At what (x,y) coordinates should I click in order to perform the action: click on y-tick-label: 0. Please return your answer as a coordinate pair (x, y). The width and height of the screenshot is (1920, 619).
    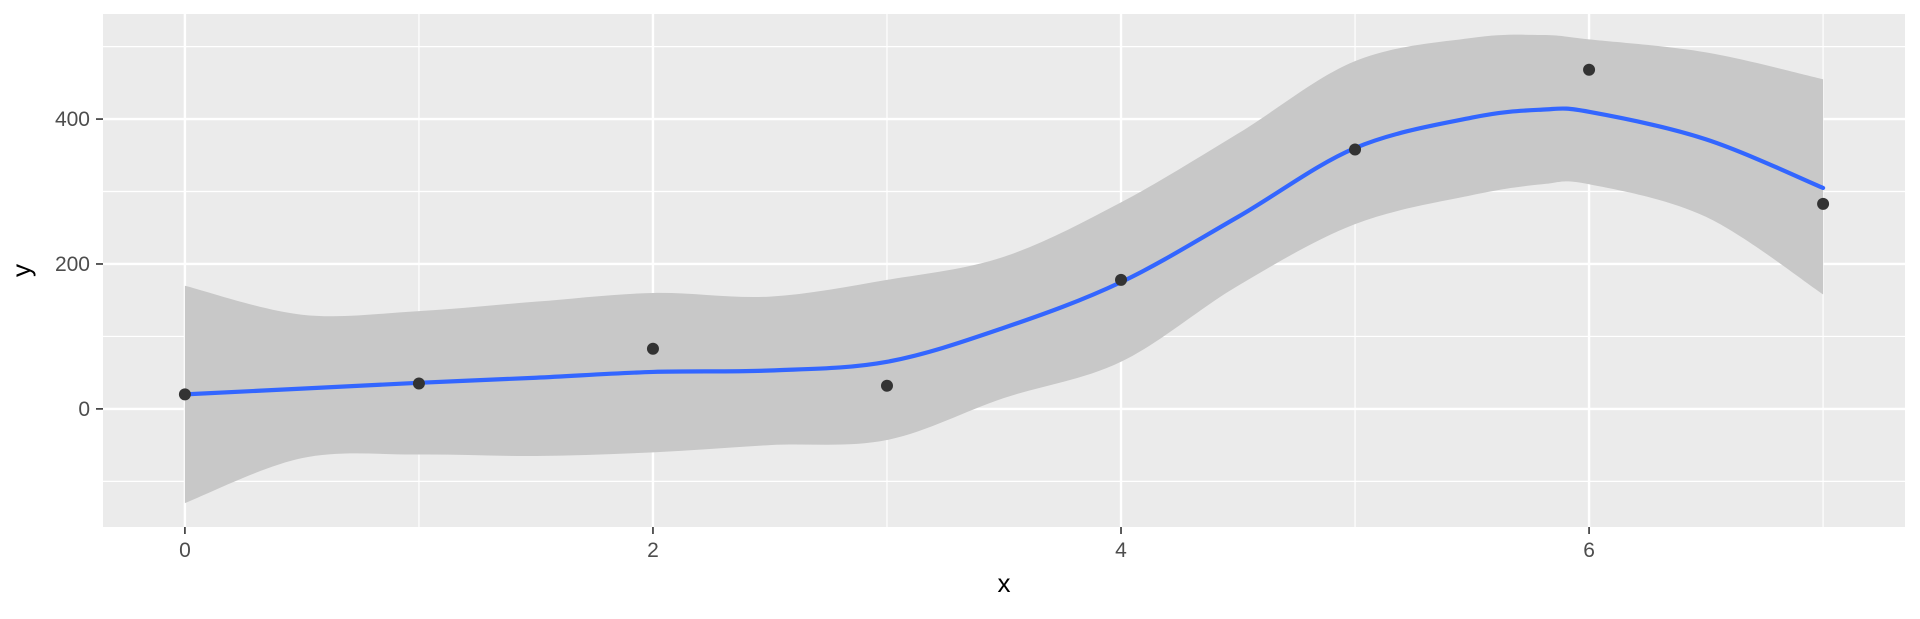
    Looking at the image, I should click on (84, 409).